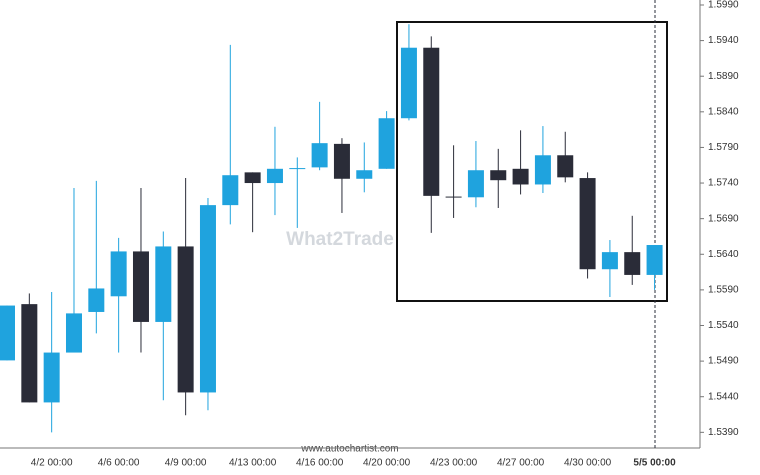  What do you see at coordinates (723, 325) in the screenshot?
I see `y-tick-label: 1.5540` at bounding box center [723, 325].